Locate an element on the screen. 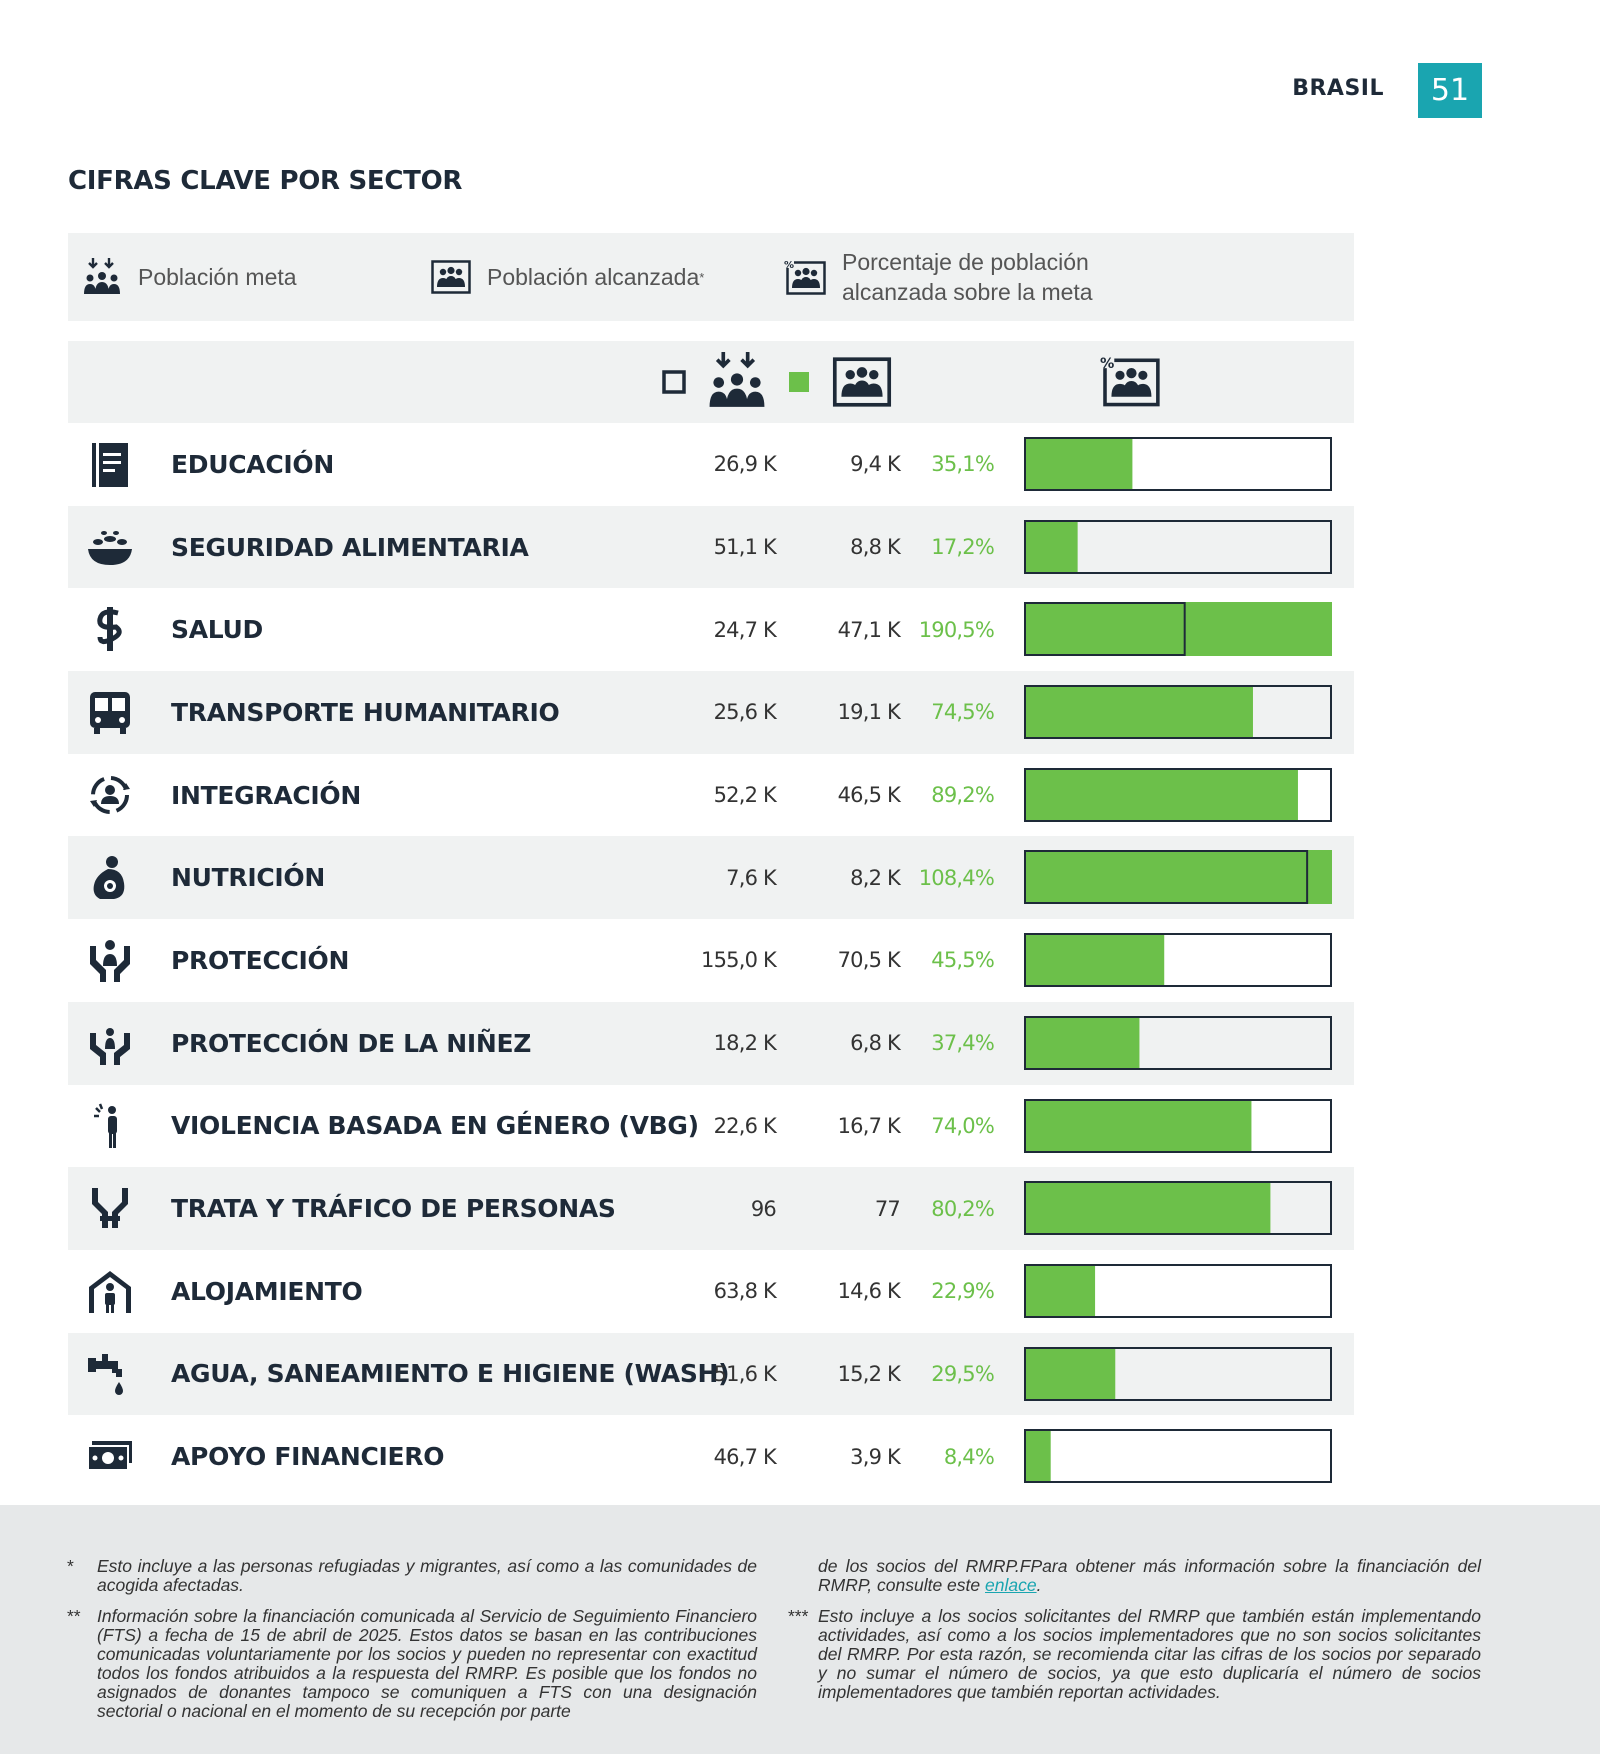 The height and width of the screenshot is (1754, 1600). integration-cycle-icon is located at coordinates (110, 795).